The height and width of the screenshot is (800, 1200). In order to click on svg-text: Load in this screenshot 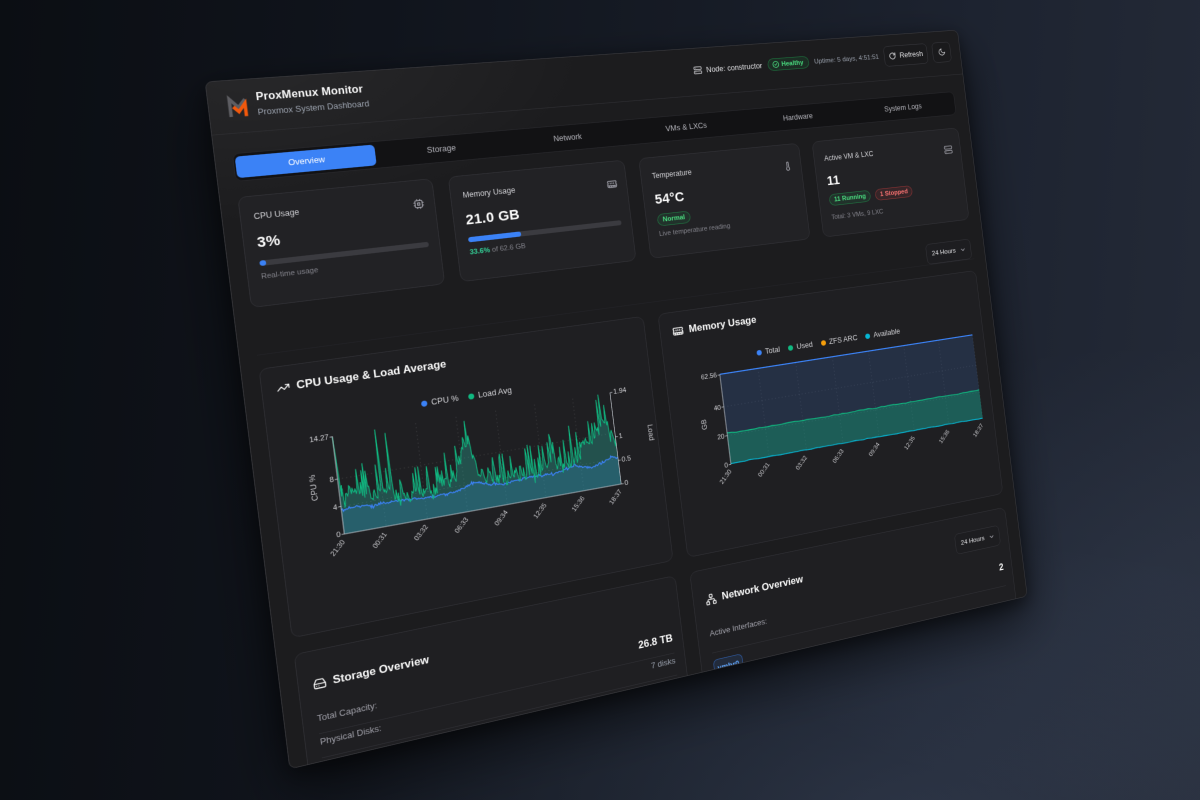, I will do `click(651, 433)`.